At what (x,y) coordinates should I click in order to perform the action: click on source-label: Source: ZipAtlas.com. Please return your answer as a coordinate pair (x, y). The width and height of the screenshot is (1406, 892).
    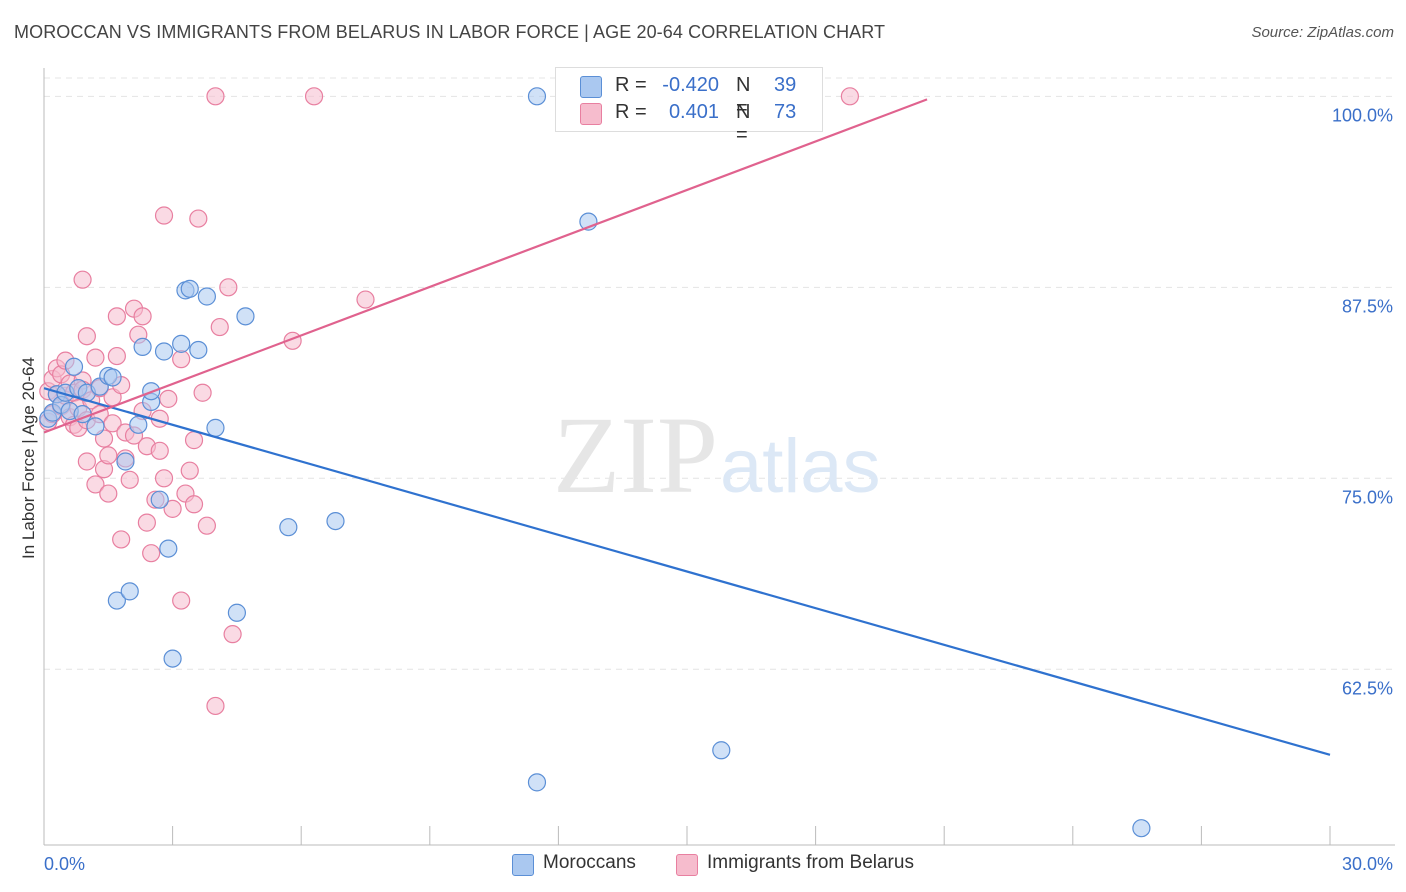
    Looking at the image, I should click on (1322, 32).